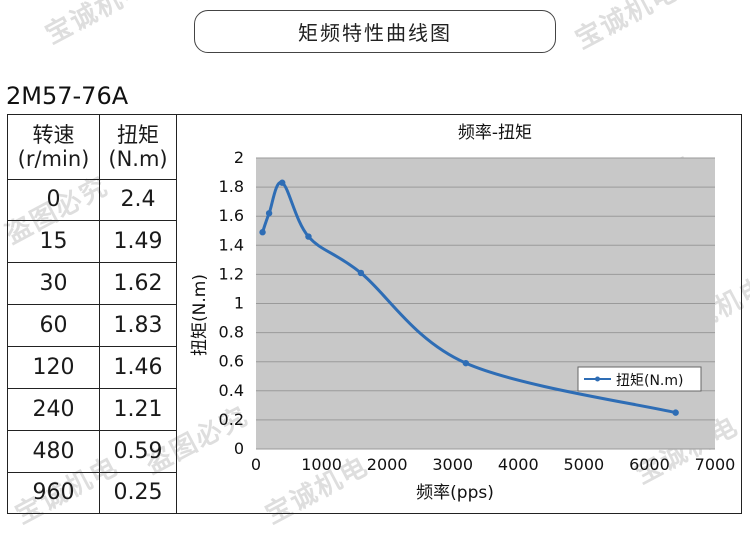 The height and width of the screenshot is (533, 750). What do you see at coordinates (321, 464) in the screenshot?
I see `x-tick-label: 1000` at bounding box center [321, 464].